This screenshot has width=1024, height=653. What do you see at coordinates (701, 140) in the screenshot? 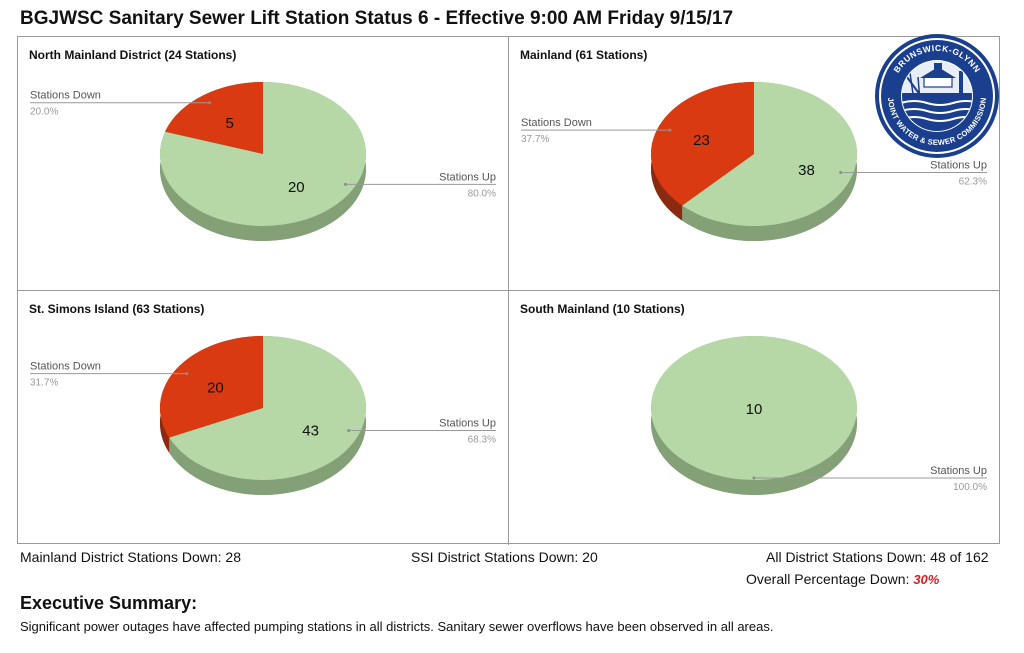
I see `pie-value-label: 23` at bounding box center [701, 140].